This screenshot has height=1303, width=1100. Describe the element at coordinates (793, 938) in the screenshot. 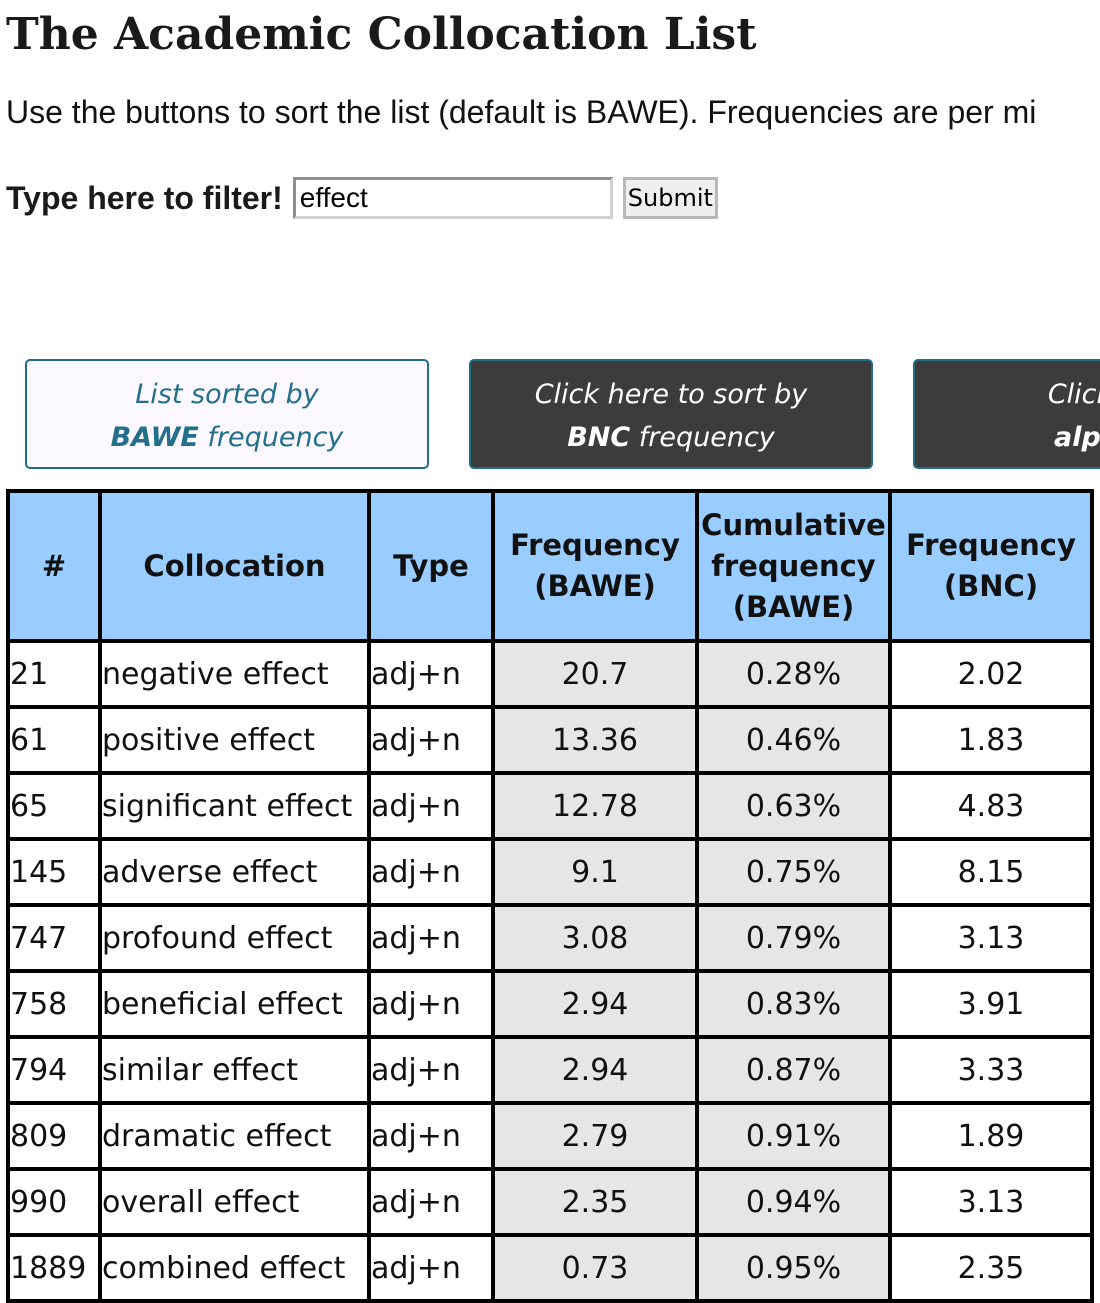

I see `cell-cumulative-bawe: 0.79%` at that location.